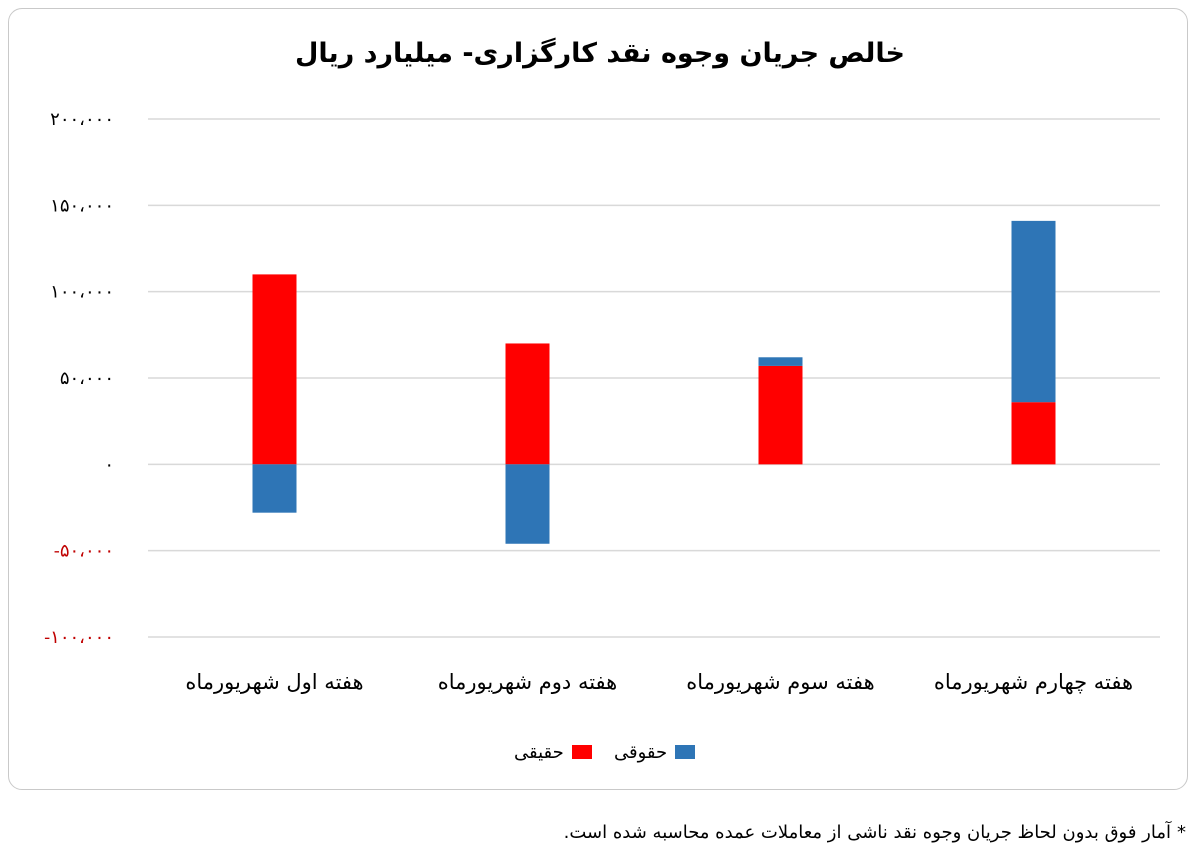  I want to click on y-tick-label: -۱۰۰،۰۰۰, so click(79, 637).